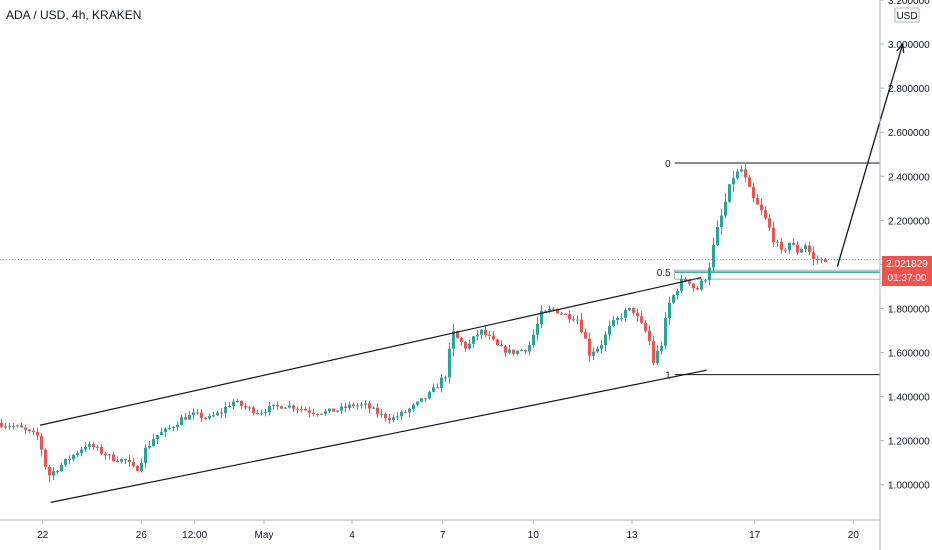 The image size is (932, 550). Describe the element at coordinates (43, 535) in the screenshot. I see `x-tick-label: 22` at that location.